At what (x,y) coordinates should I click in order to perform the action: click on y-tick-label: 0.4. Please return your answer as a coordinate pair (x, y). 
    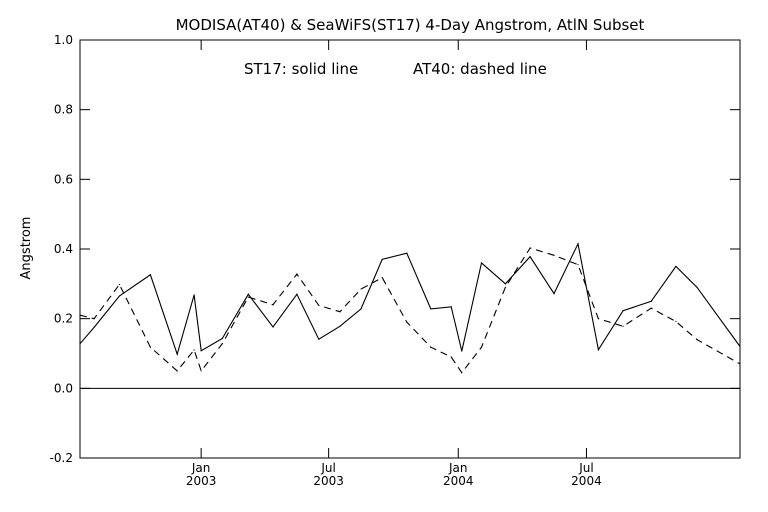
    Looking at the image, I should click on (63, 249).